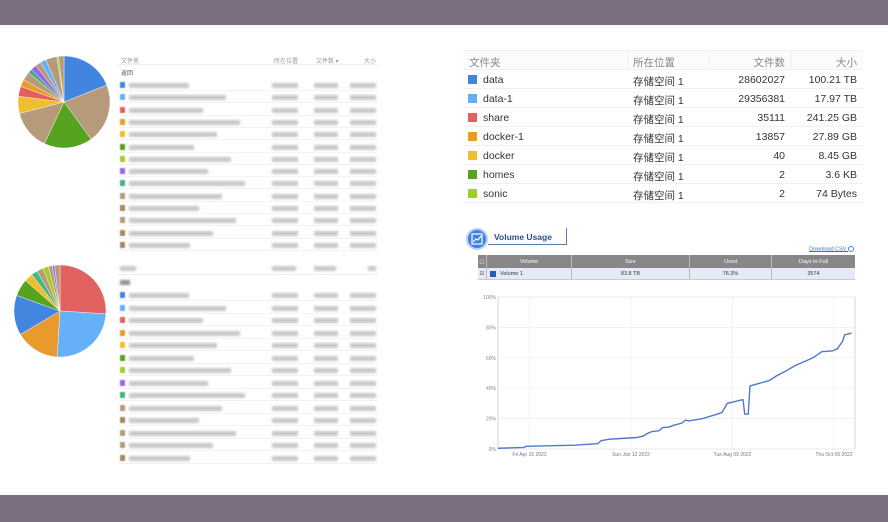 This screenshot has height=522, width=888. I want to click on table-row: data-1 存储空间 1 29356381 17.97 TB, so click(663, 98).